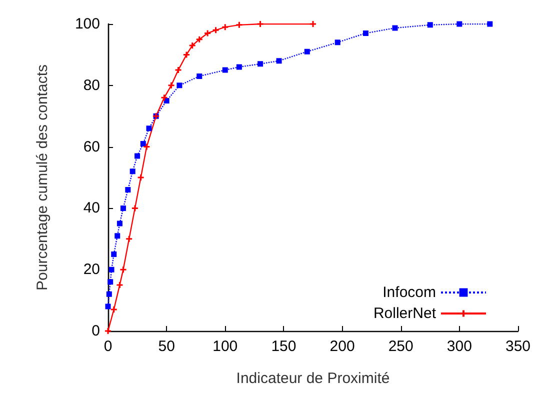 The image size is (536, 406). I want to click on x-tick-label: 200, so click(342, 346).